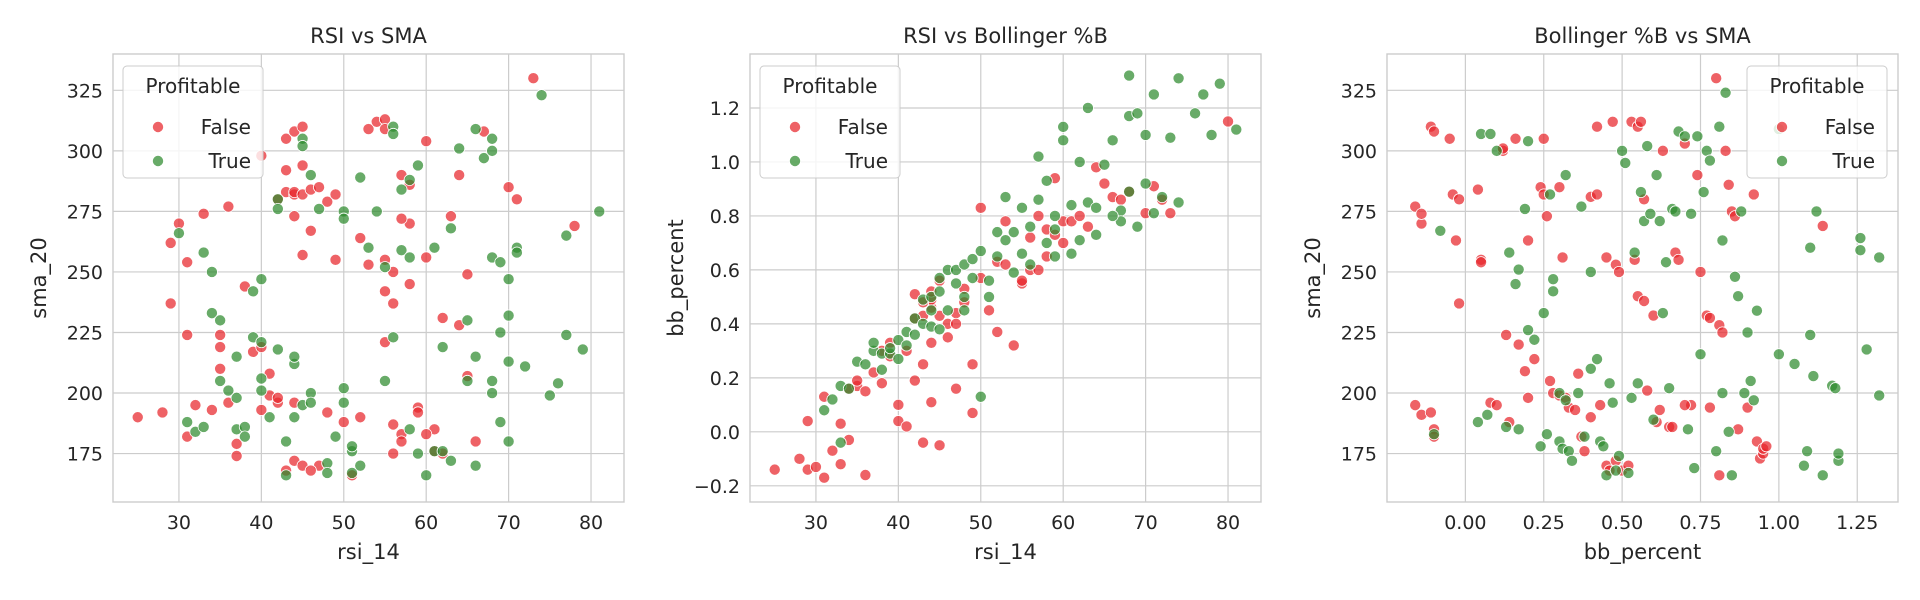 The width and height of the screenshot is (1920, 600). I want to click on x-tick-label: 70, so click(509, 523).